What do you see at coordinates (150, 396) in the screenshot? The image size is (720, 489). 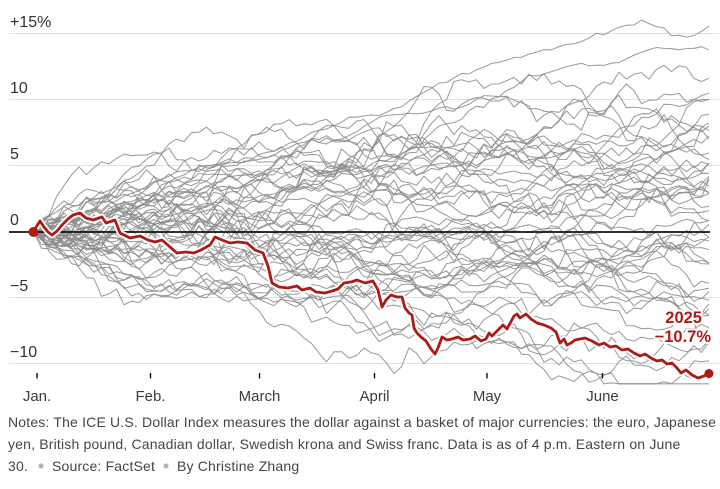 I see `svg-text: Feb.` at bounding box center [150, 396].